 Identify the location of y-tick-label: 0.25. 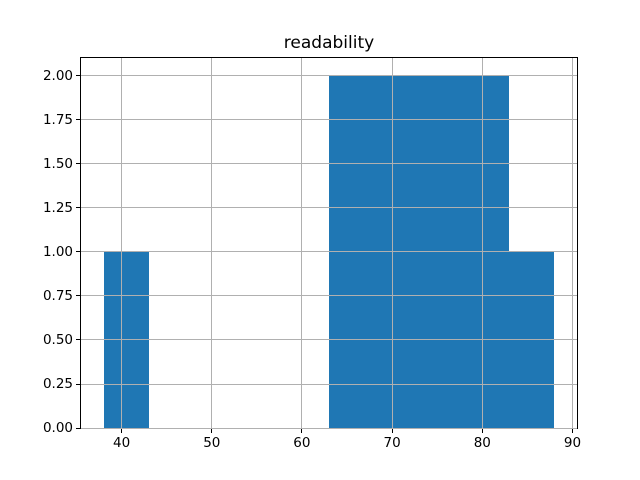
(57, 384).